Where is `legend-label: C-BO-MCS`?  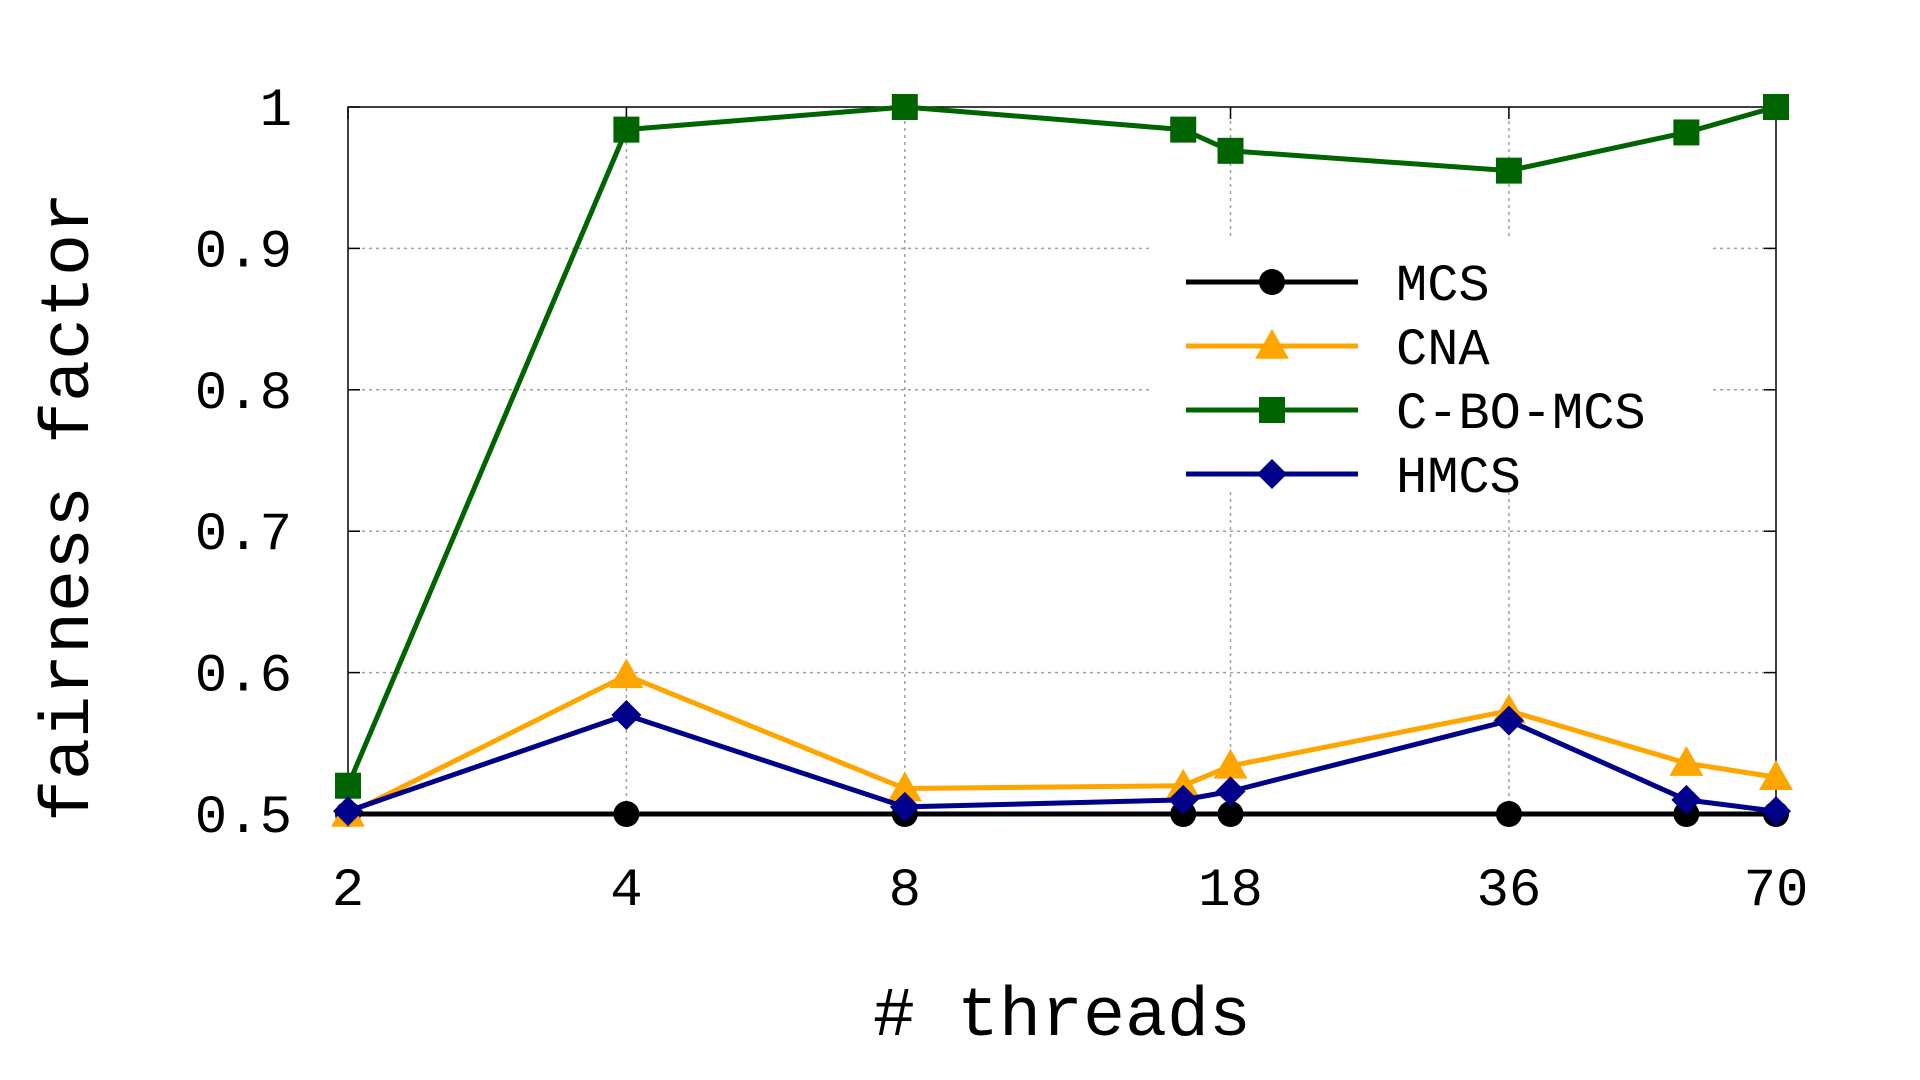
legend-label: C-BO-MCS is located at coordinates (1521, 414).